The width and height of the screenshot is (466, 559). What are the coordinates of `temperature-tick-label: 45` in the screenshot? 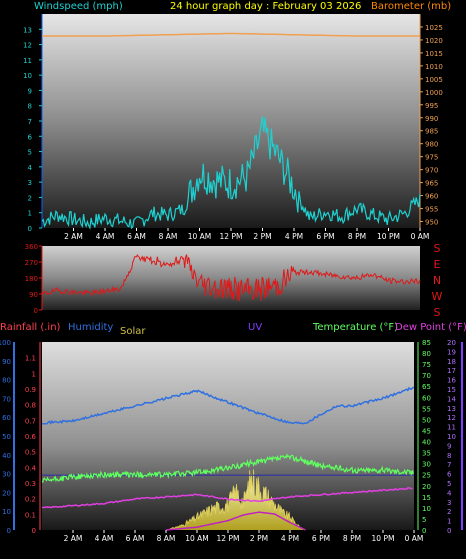 It's located at (426, 431).